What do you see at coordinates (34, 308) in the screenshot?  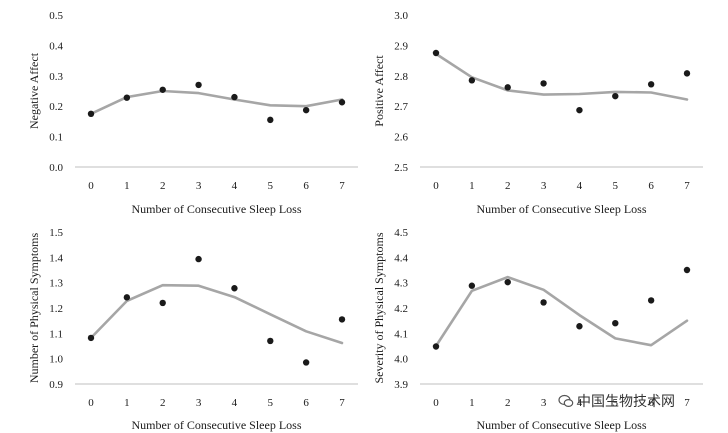 I see `y-axis-title: Number of Physical Symptoms` at bounding box center [34, 308].